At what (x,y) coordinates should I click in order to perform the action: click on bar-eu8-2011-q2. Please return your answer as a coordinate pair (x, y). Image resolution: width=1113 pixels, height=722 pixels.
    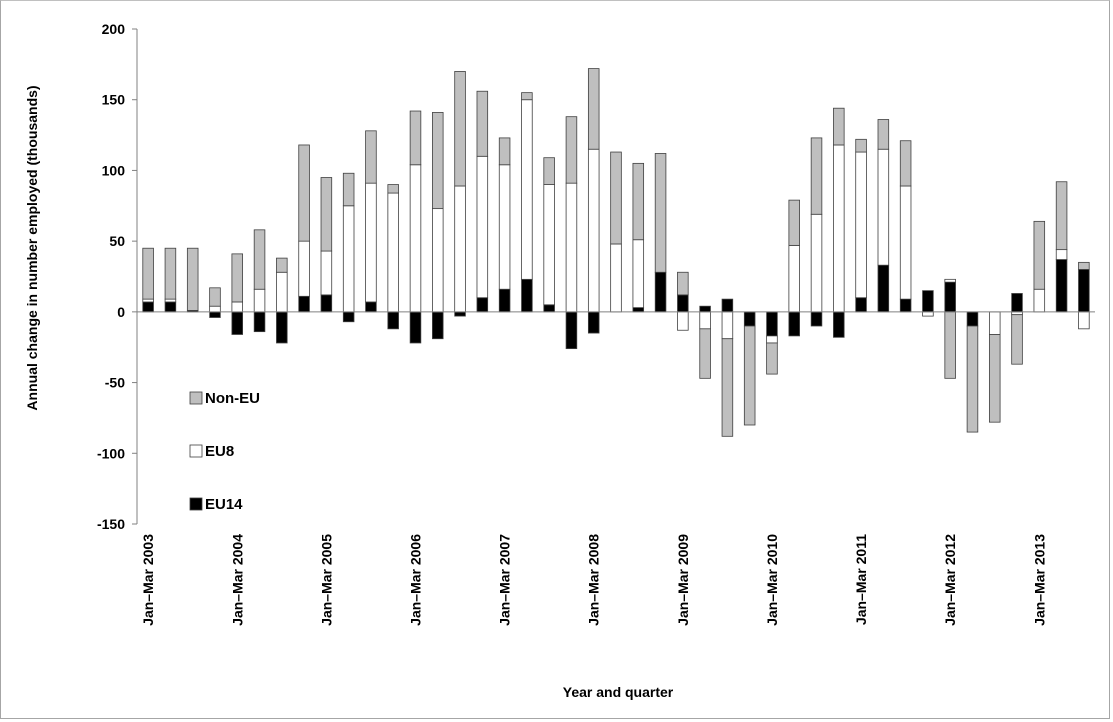
    Looking at the image, I should click on (883, 207).